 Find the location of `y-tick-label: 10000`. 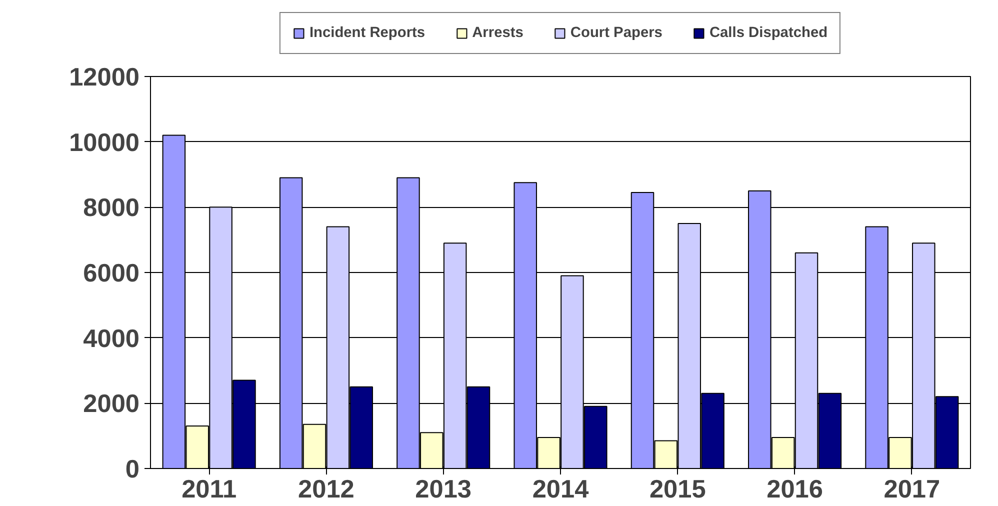

y-tick-label: 10000 is located at coordinates (104, 142).